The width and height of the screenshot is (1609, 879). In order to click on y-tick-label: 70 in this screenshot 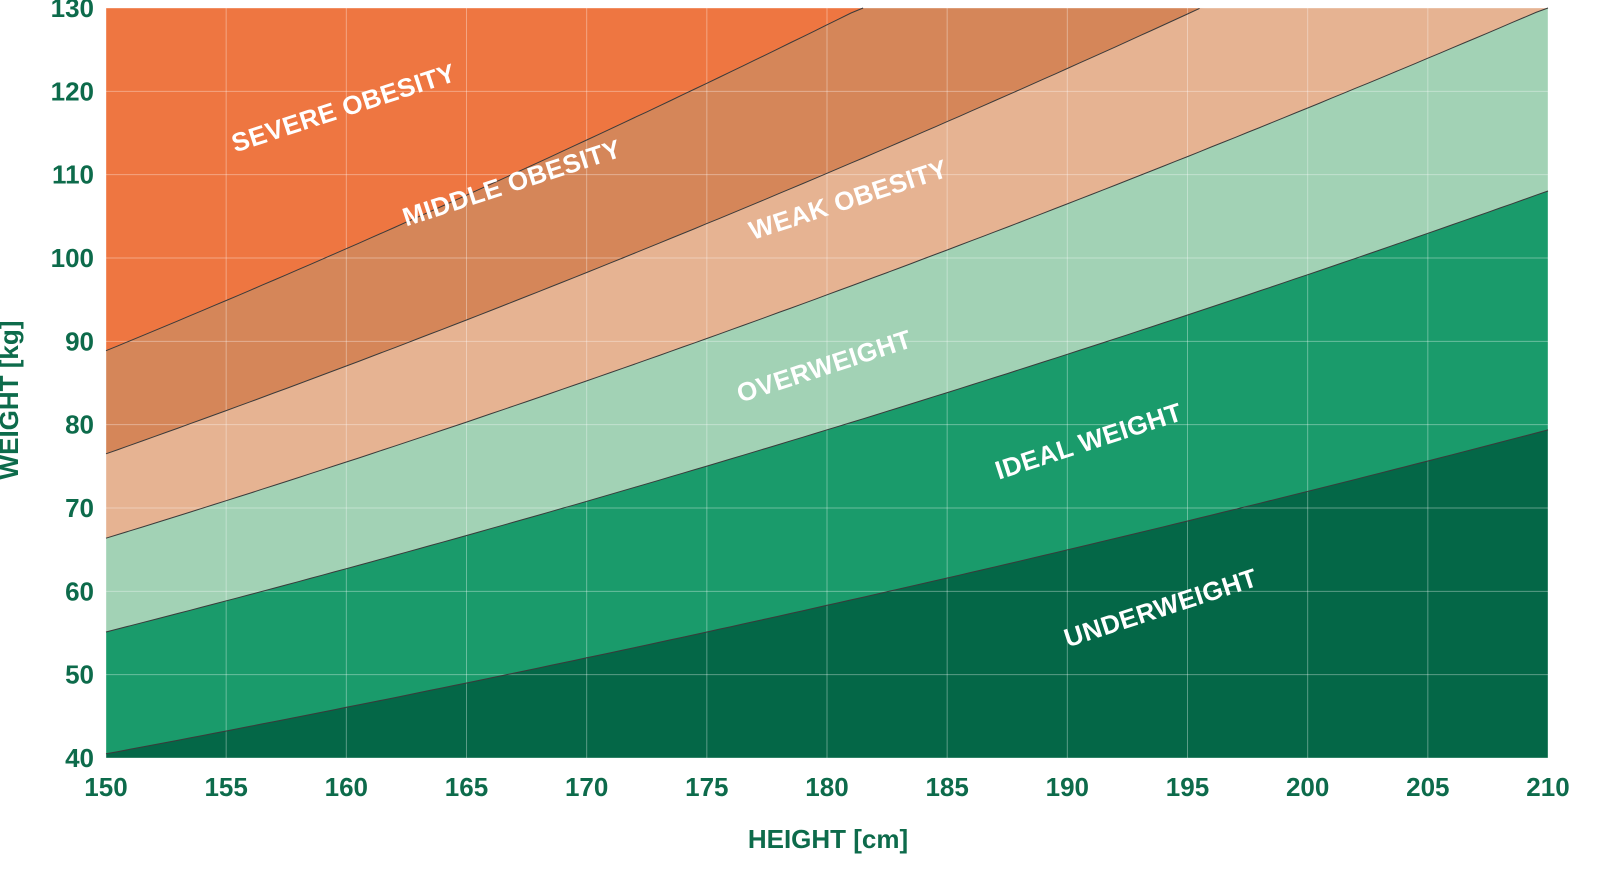, I will do `click(79, 508)`.